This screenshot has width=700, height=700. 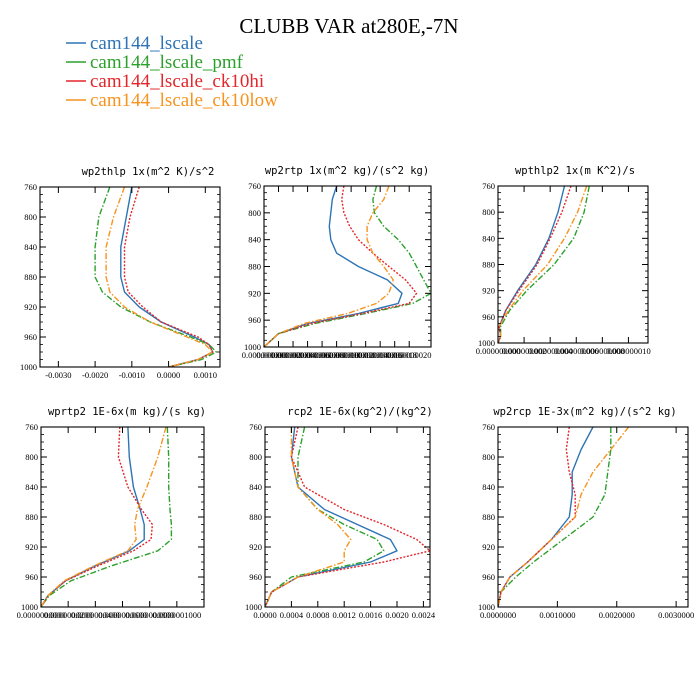 What do you see at coordinates (575, 171) in the screenshot?
I see `panel-title: wpthlp2 1x(m K^2)/s` at bounding box center [575, 171].